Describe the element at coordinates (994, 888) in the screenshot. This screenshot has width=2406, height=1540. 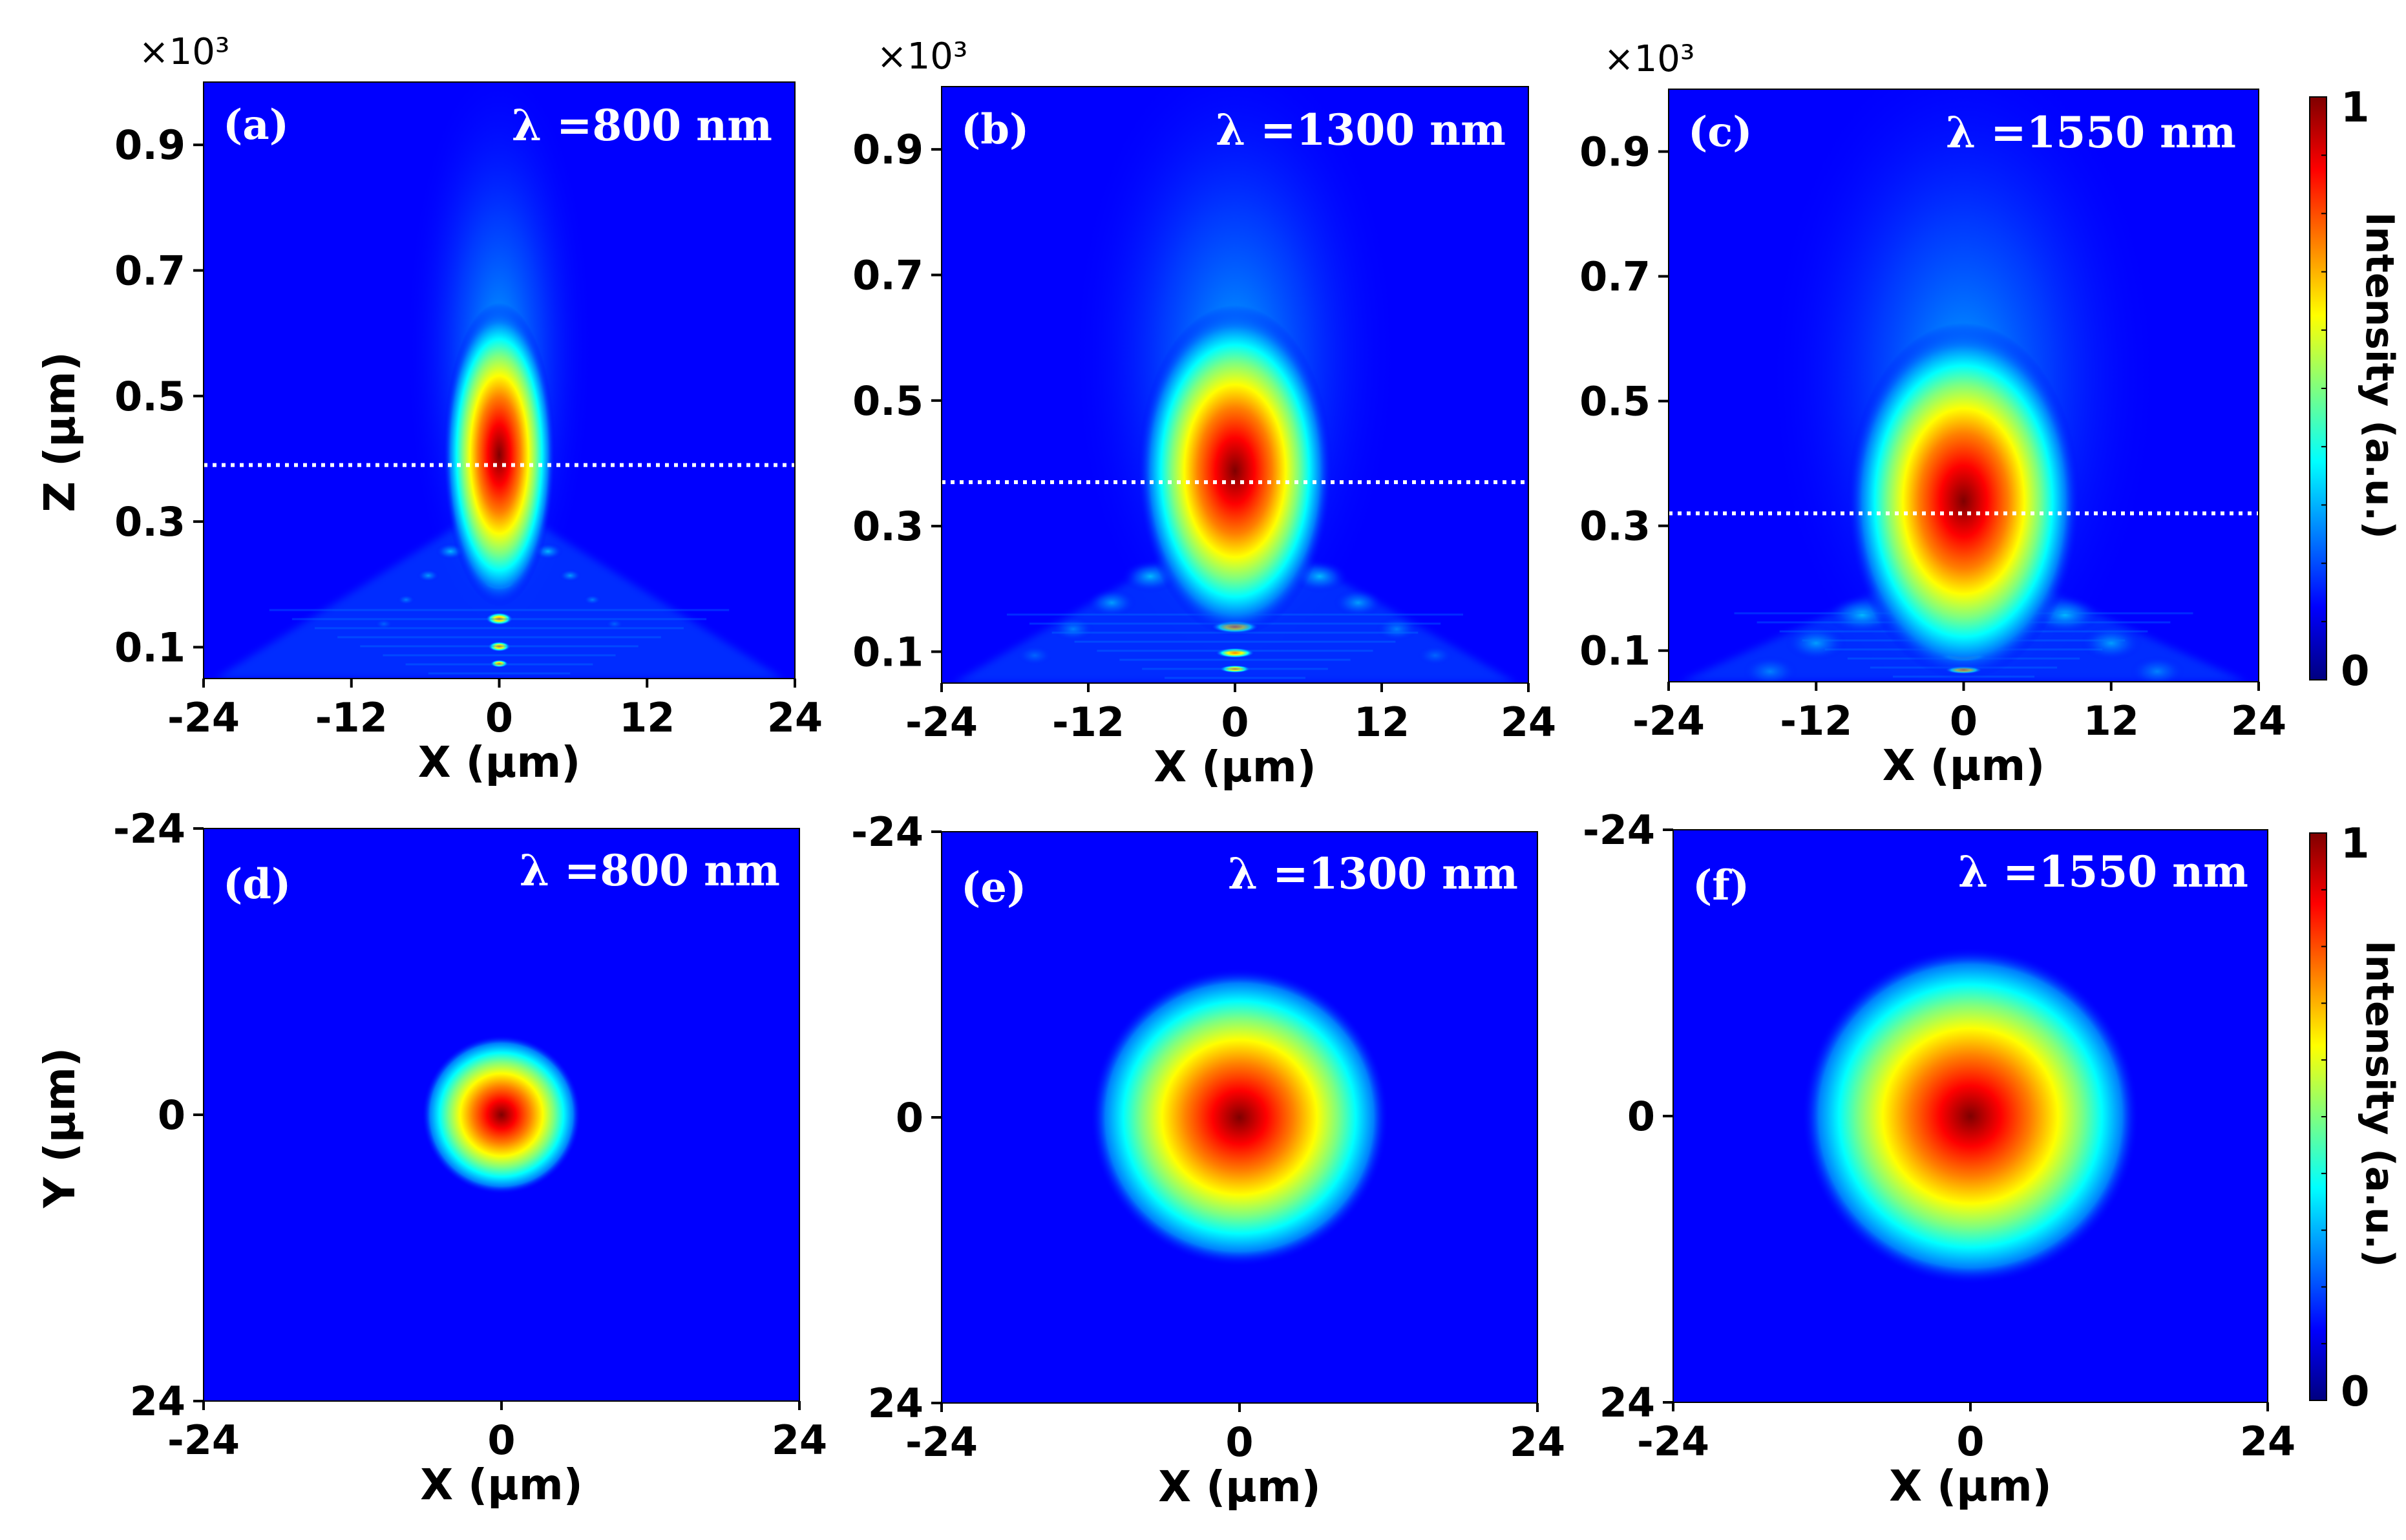
I see `panel-label: (e)` at that location.